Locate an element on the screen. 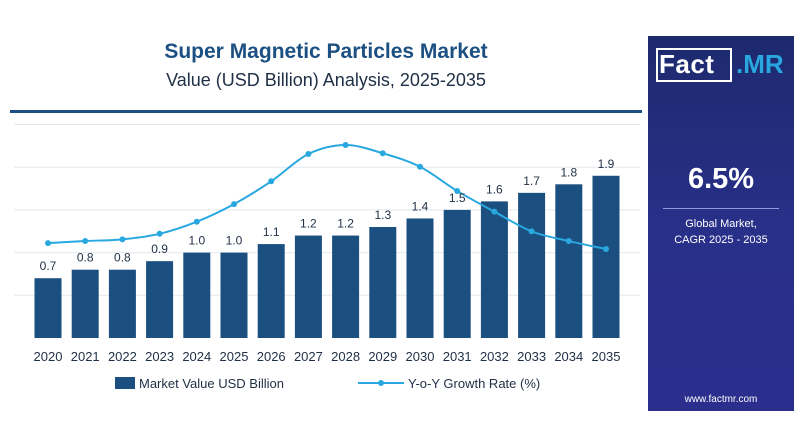 The width and height of the screenshot is (800, 448). bar-2035 is located at coordinates (606, 256).